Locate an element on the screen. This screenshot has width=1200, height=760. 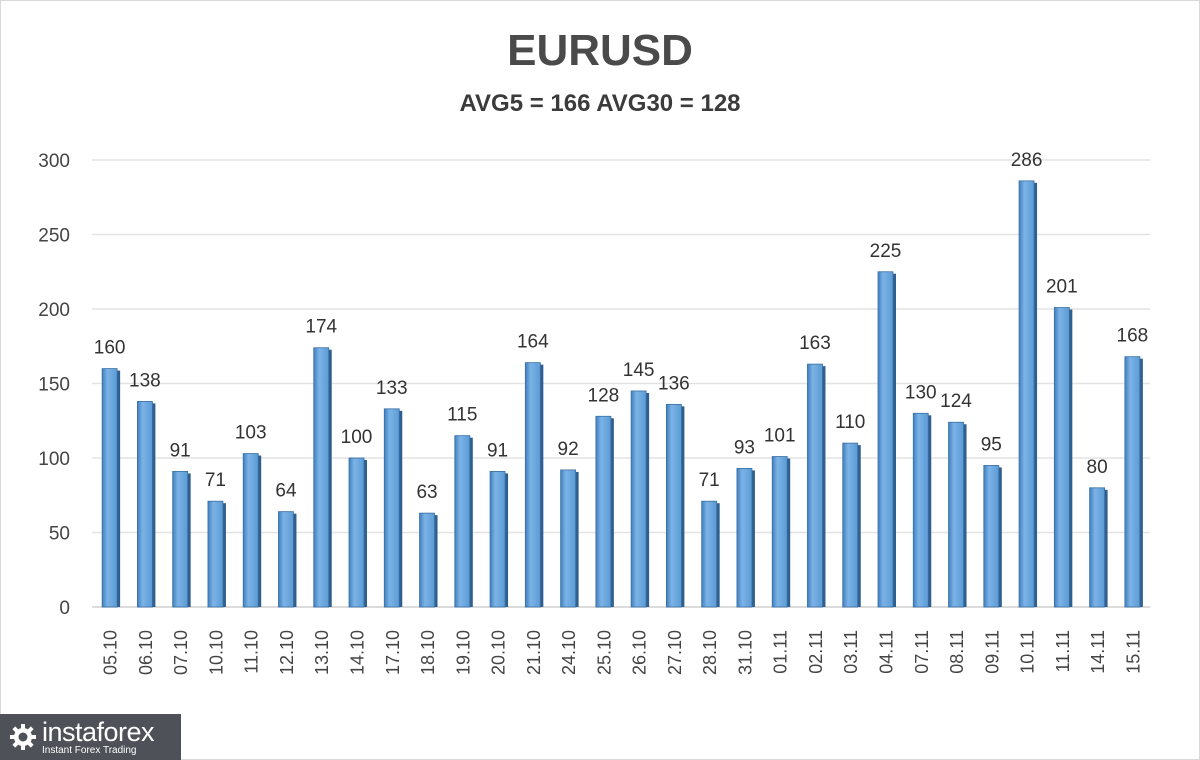
y-tick-label: 50 is located at coordinates (59, 534).